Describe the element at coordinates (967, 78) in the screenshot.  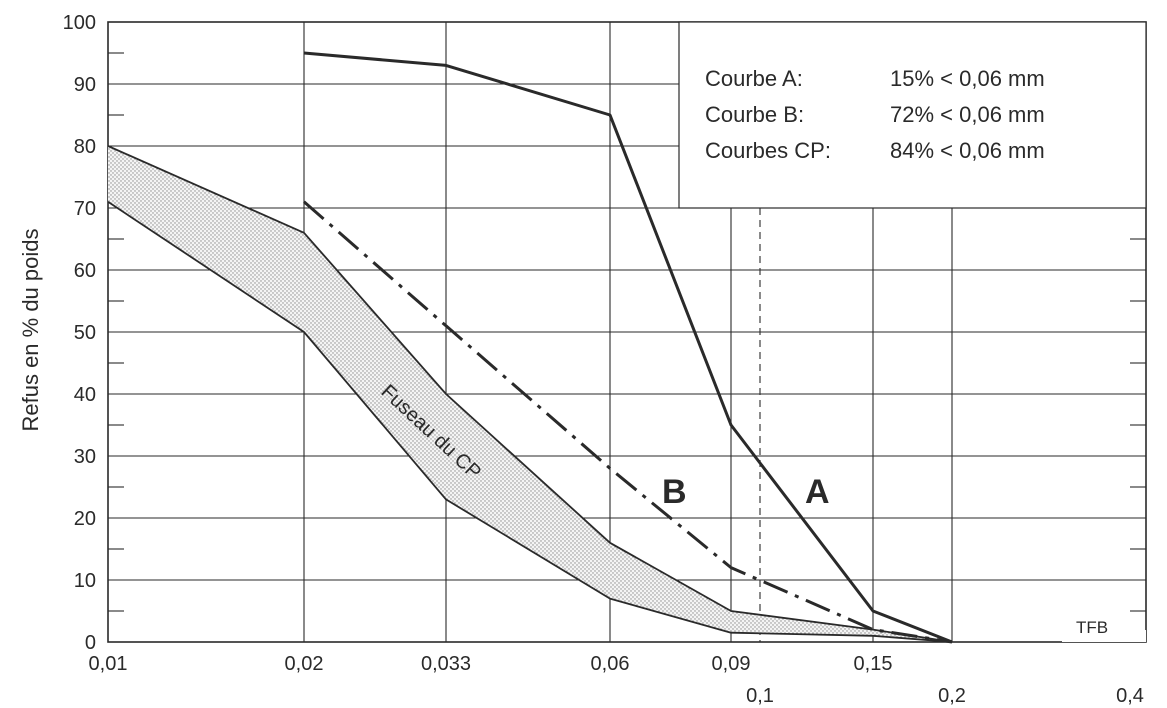
I see `legend-value-a: 15% < 0,06 mm` at that location.